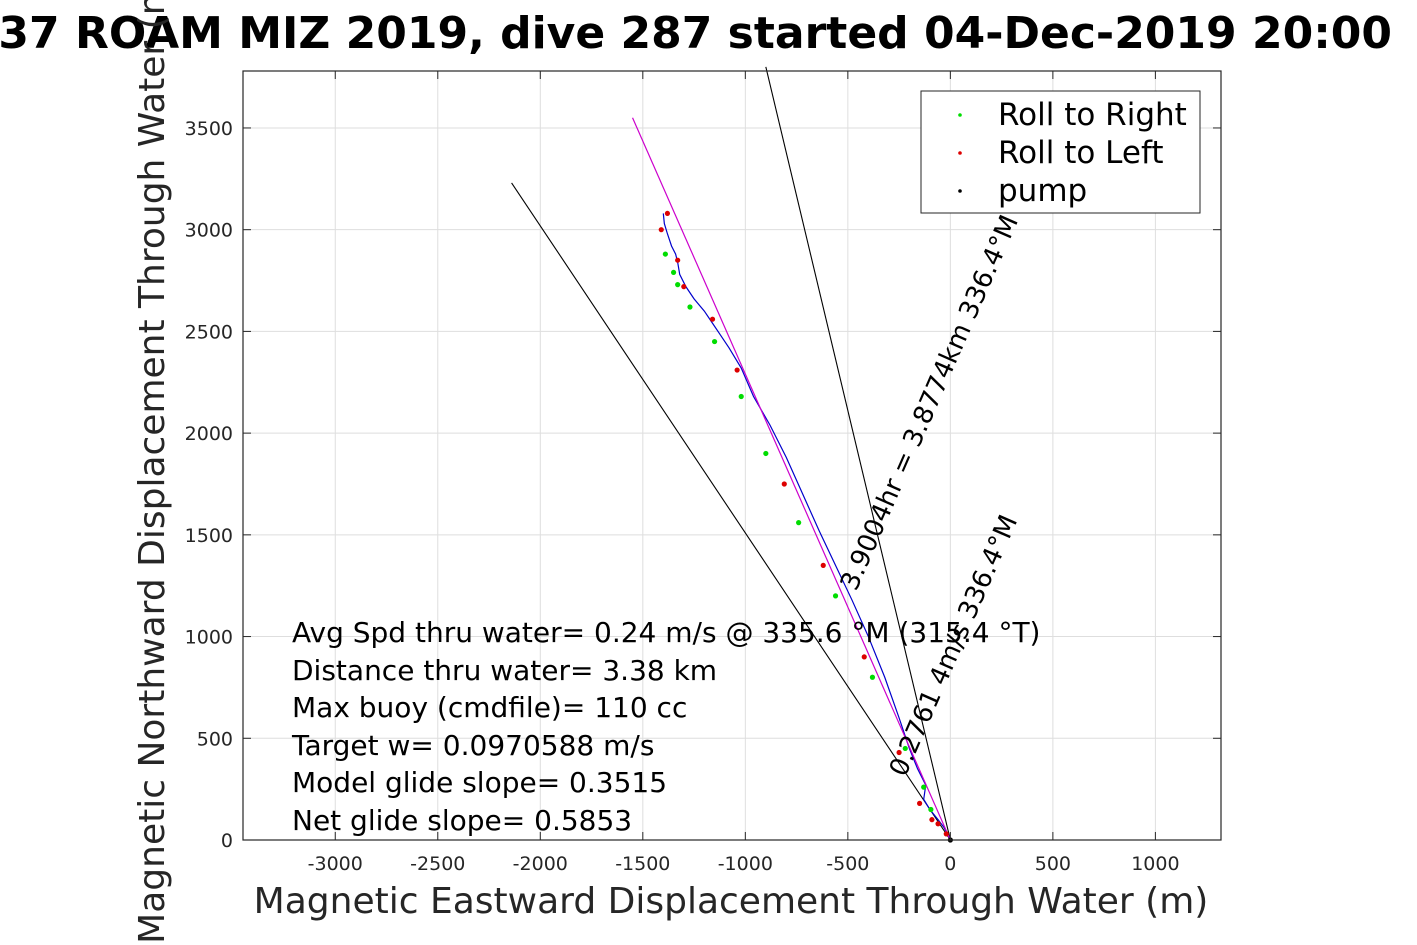 Image resolution: width=1417 pixels, height=945 pixels. Describe the element at coordinates (335, 864) in the screenshot. I see `x-tick-label: -3000` at that location.